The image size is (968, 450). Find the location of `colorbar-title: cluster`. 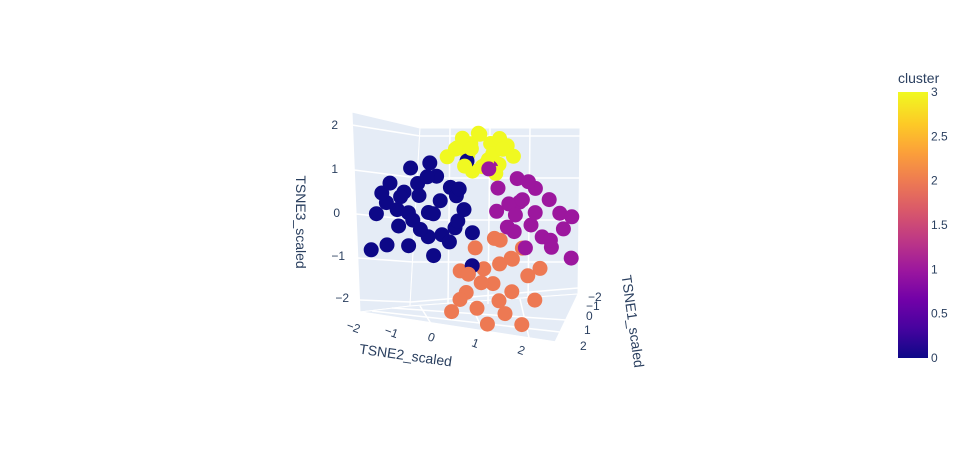

colorbar-title: cluster is located at coordinates (919, 78).